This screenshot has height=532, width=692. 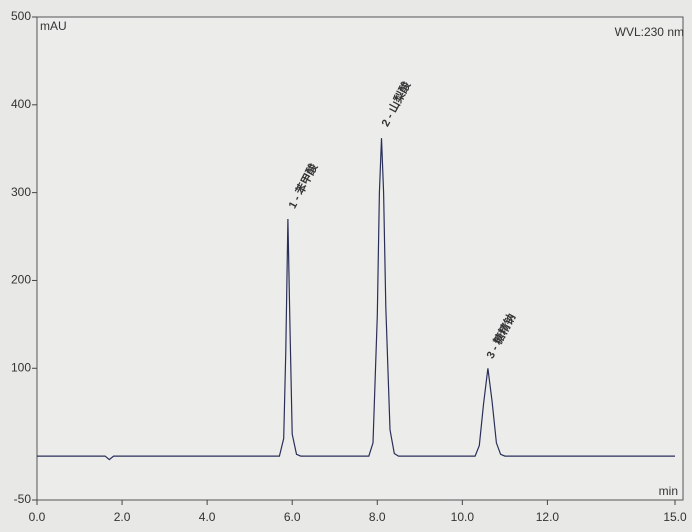 I want to click on y-tick-label: 300, so click(x=21, y=192).